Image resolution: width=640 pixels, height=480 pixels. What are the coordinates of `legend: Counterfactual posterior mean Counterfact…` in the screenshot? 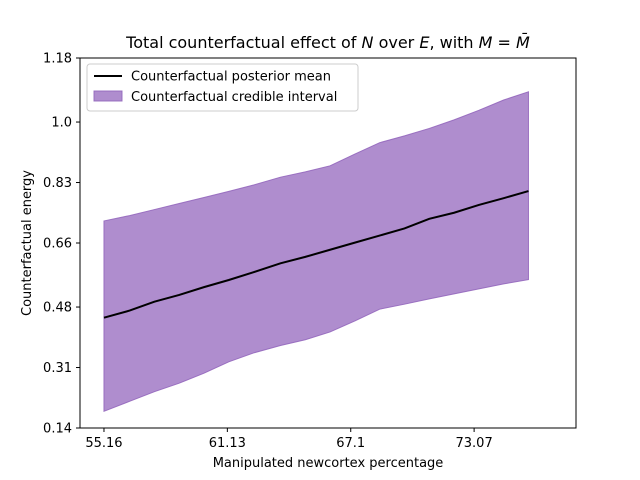 It's located at (222, 87).